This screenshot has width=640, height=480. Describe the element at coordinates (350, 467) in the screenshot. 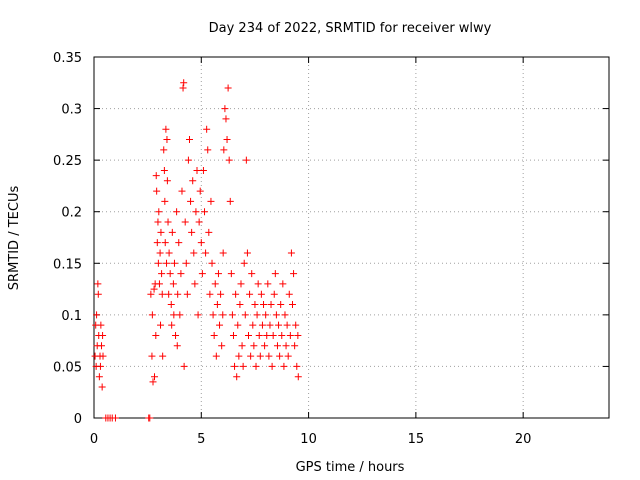

I see `x-axis-label: GPS time / hours` at that location.